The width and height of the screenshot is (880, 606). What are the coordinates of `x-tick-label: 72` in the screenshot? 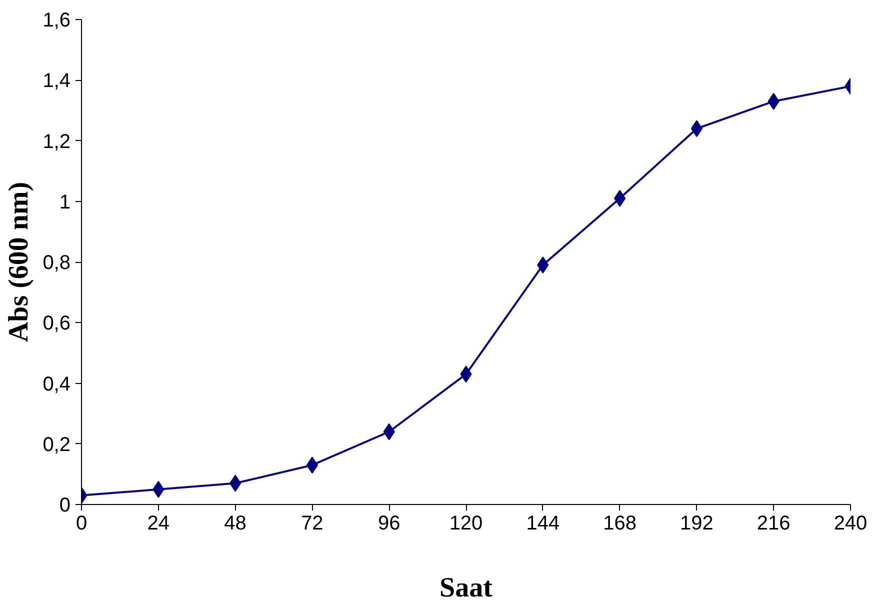 It's located at (312, 523).